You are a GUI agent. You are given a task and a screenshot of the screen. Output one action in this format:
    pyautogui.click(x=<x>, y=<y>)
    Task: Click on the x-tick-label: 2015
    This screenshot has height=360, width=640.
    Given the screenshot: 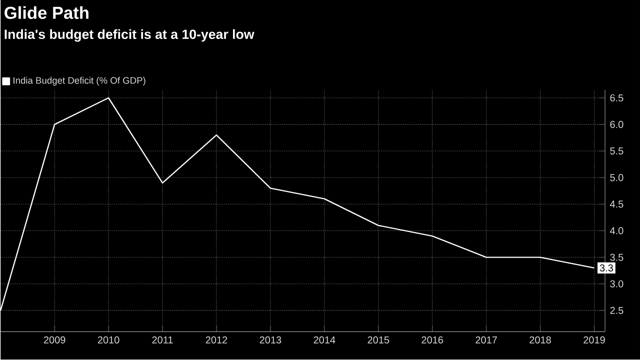 What is the action you would take?
    pyautogui.click(x=379, y=340)
    